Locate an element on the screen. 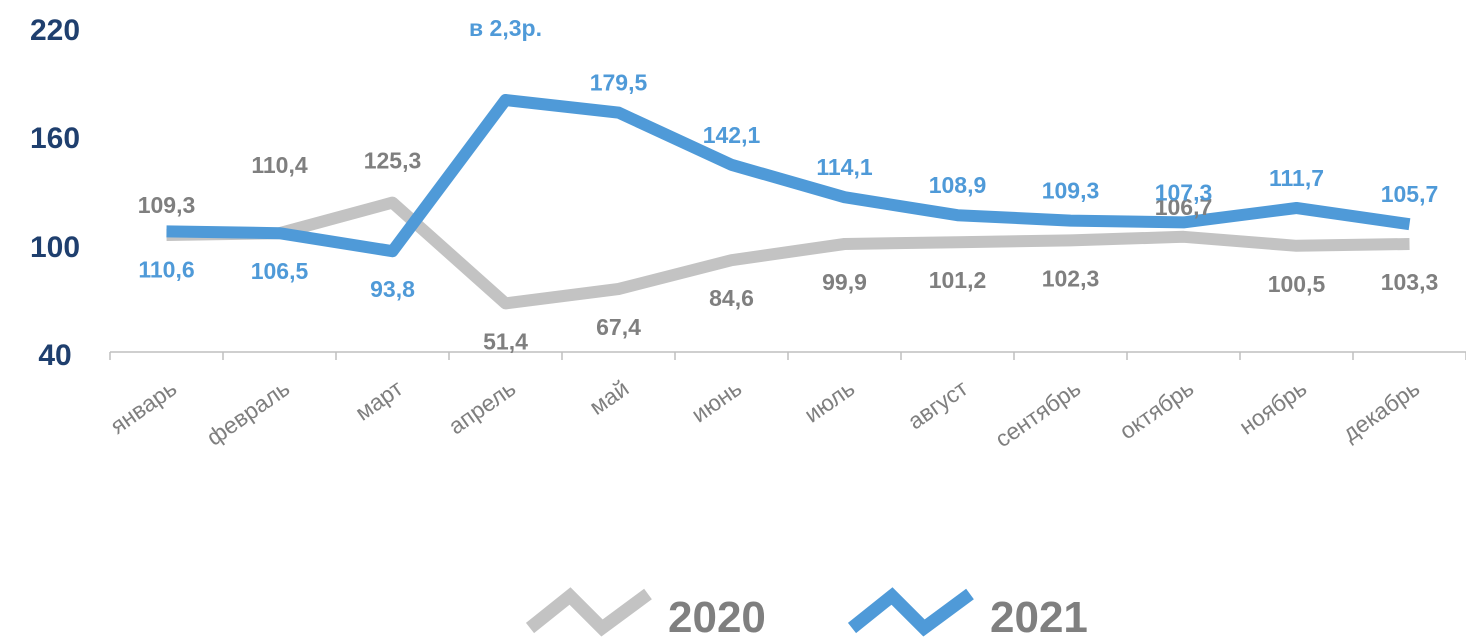 This screenshot has width=1466, height=637. y-tick-label: 160 is located at coordinates (55, 138).